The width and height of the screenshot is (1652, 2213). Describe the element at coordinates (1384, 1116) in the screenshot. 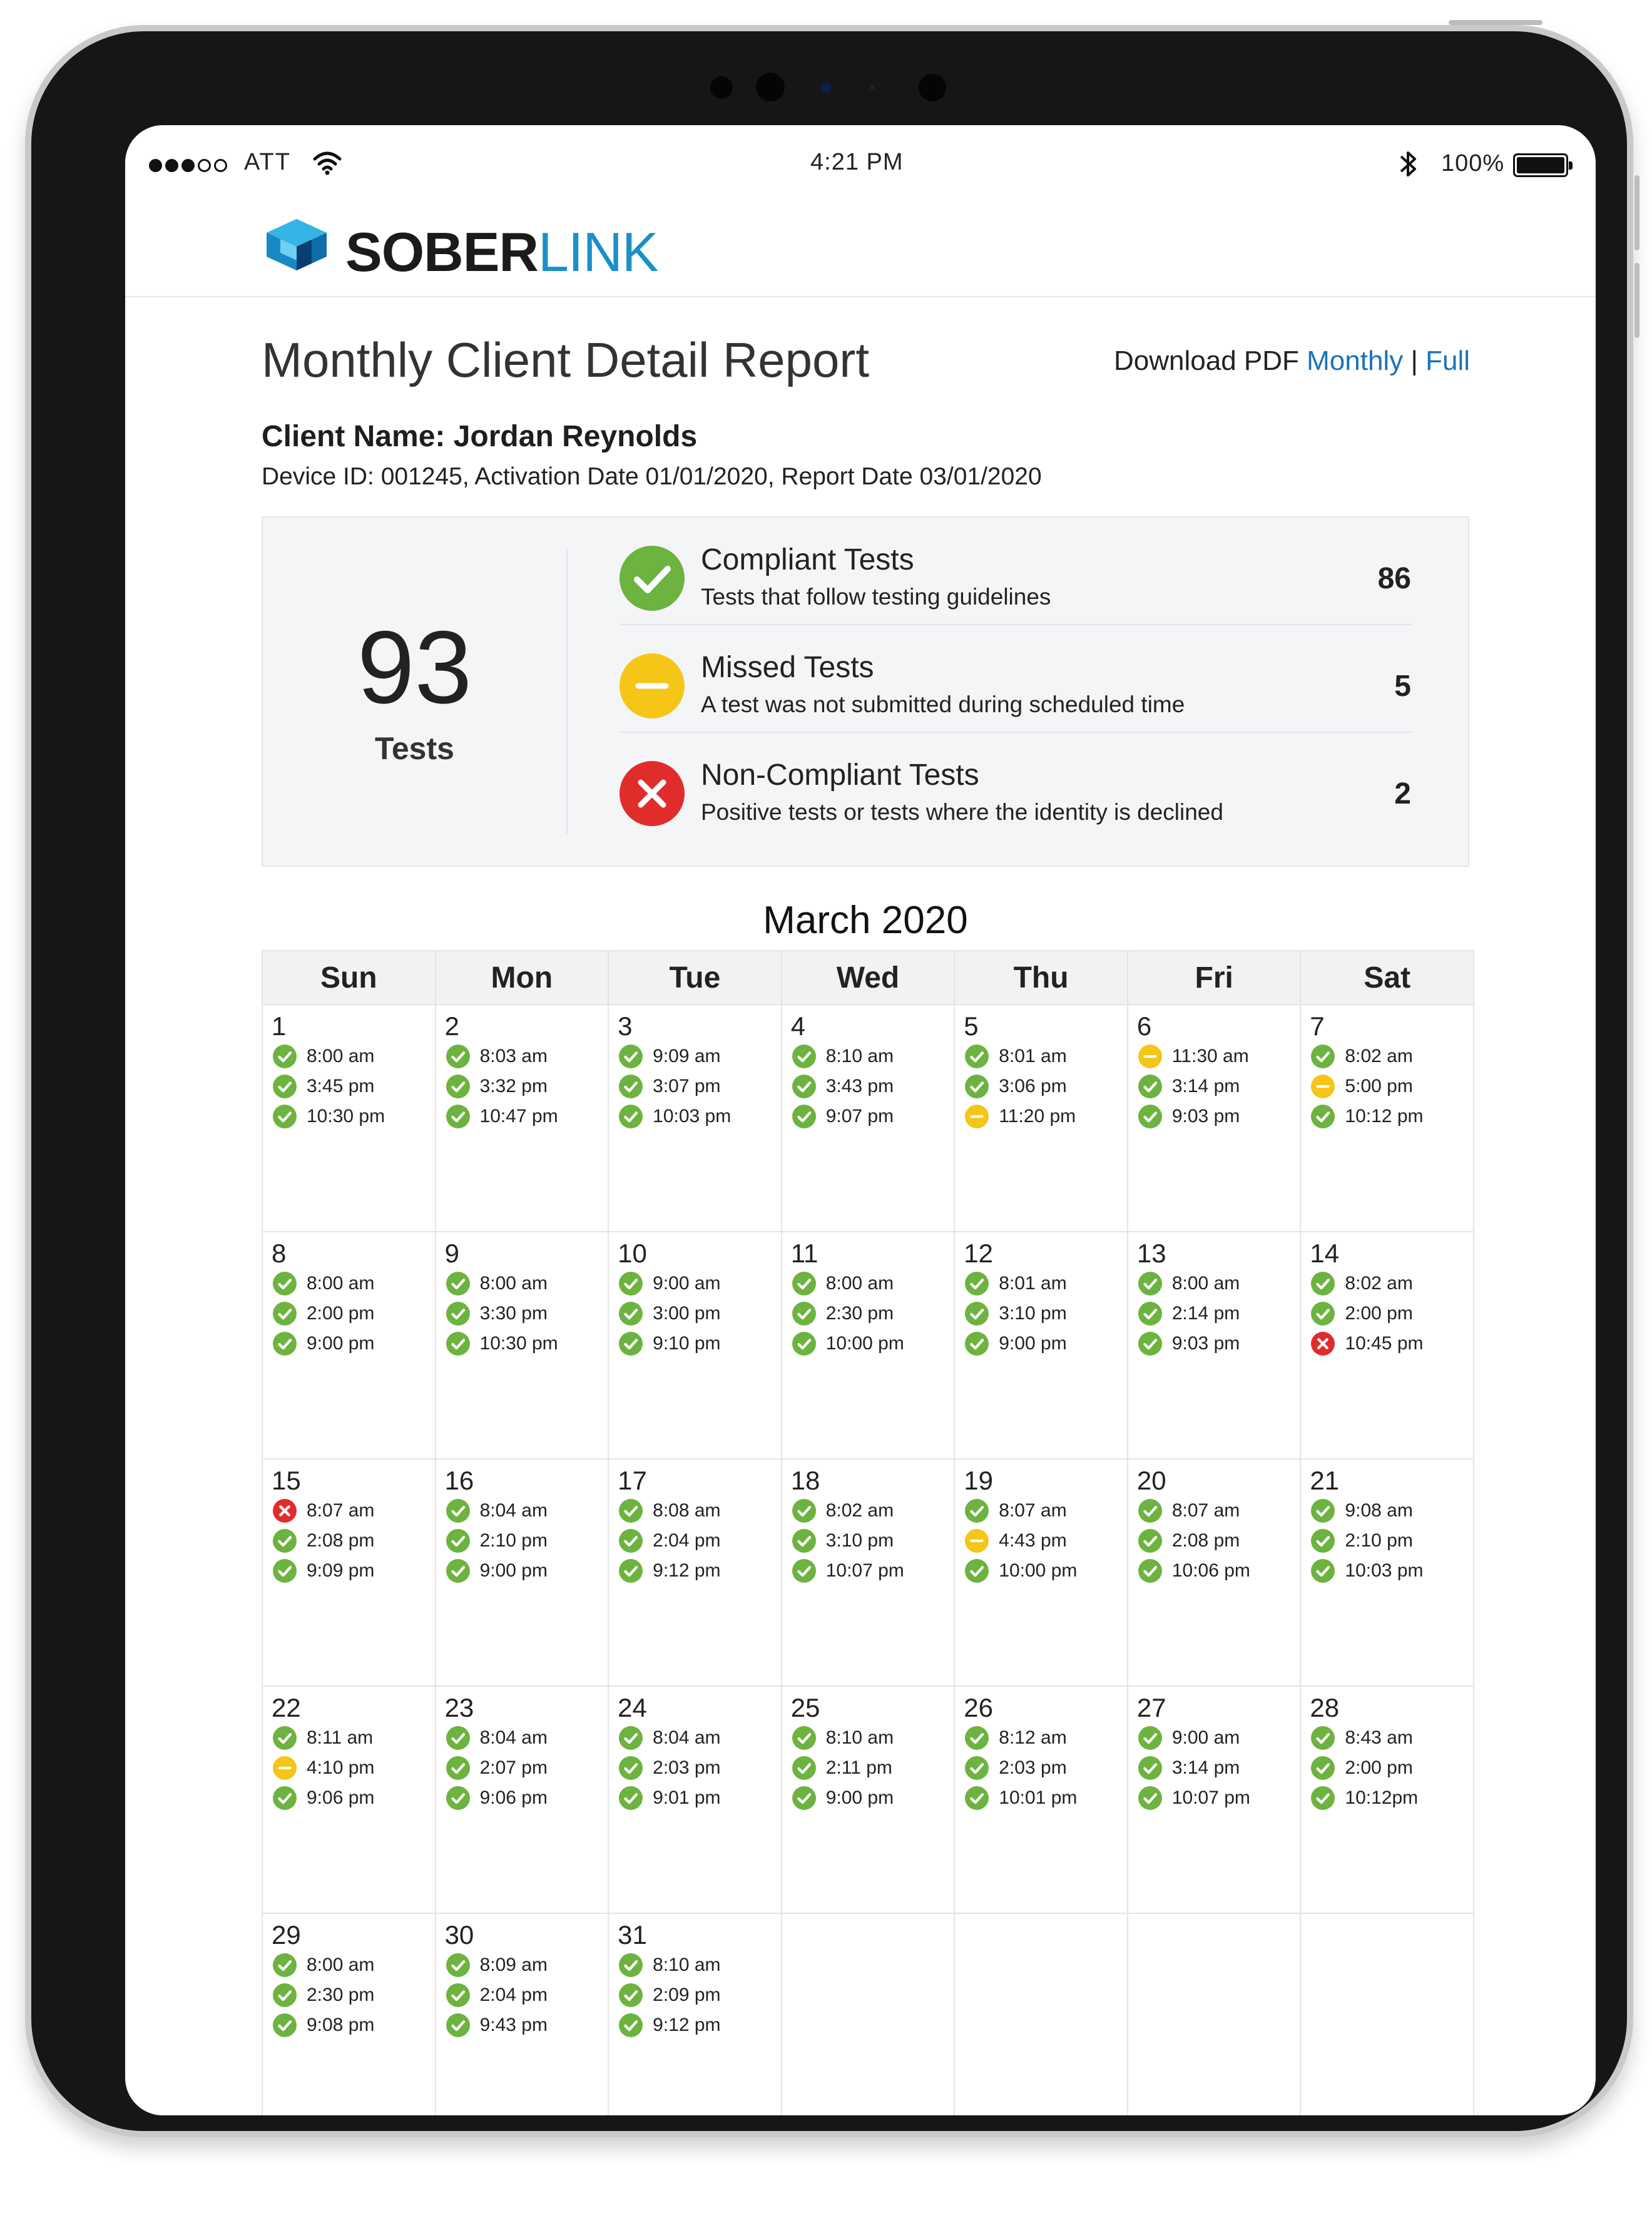

I see `test-time: 10:12 pm` at that location.